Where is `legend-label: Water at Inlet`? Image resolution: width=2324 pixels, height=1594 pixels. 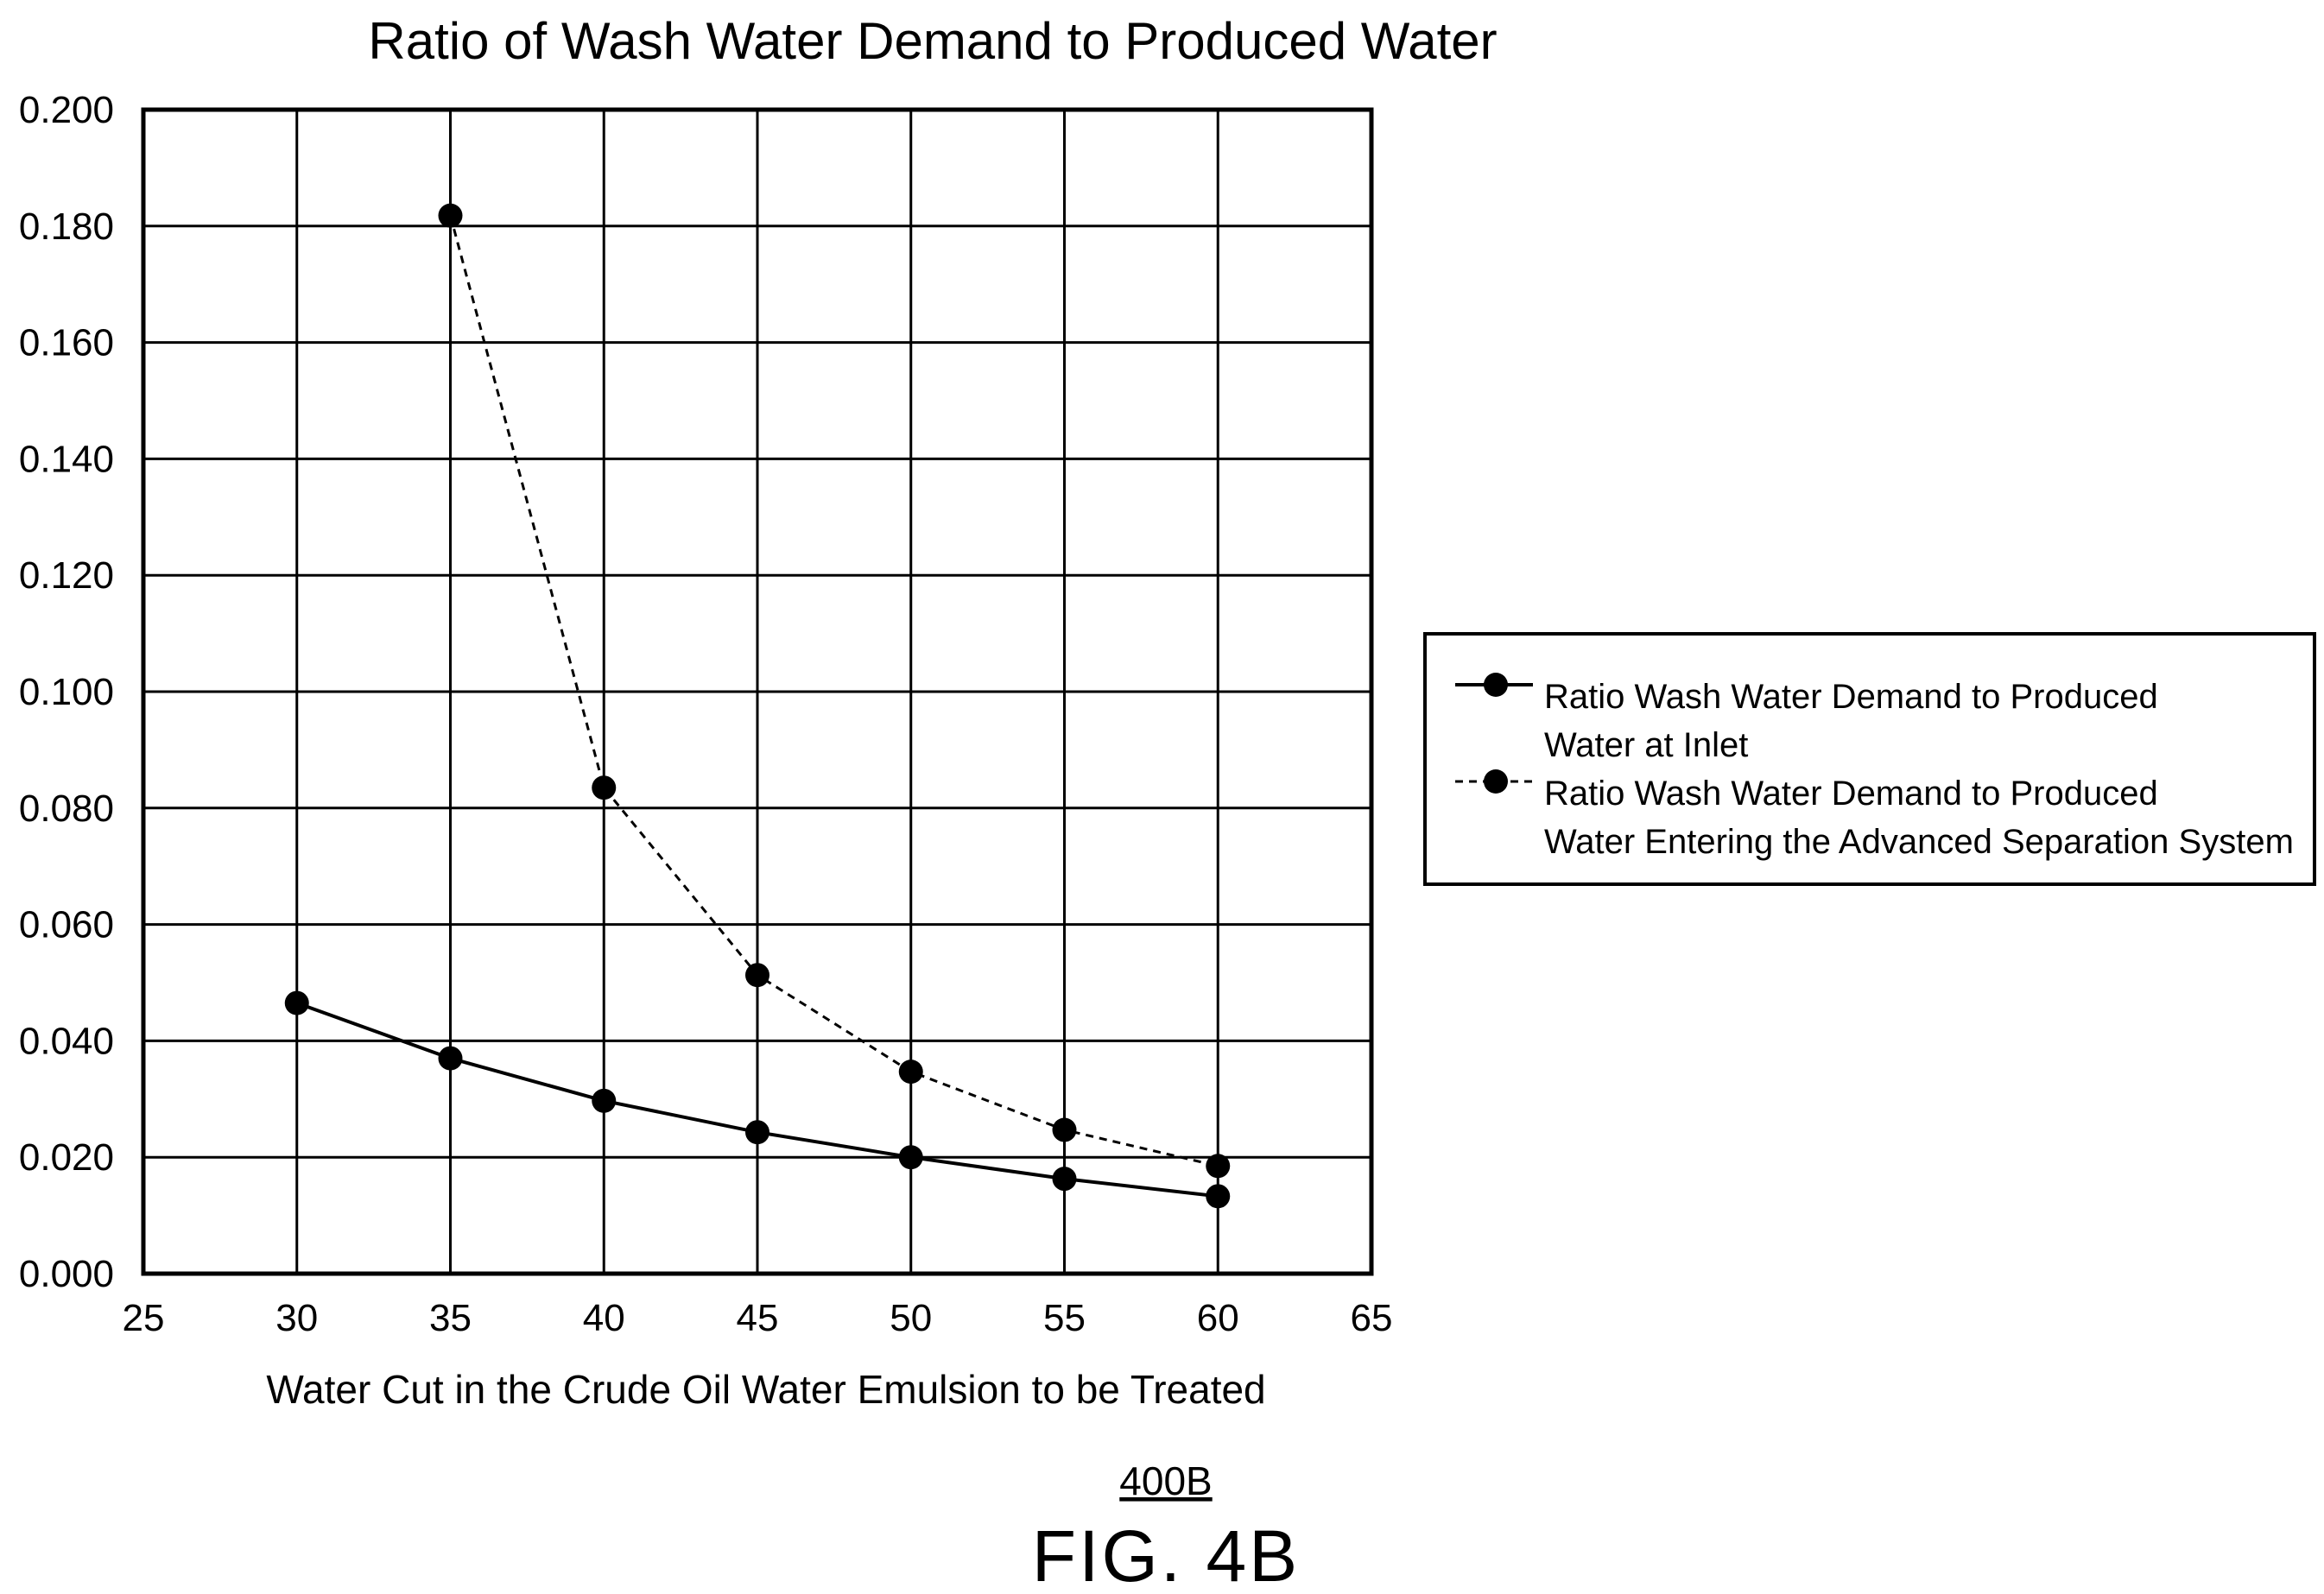
legend-label: Water at Inlet is located at coordinates (1646, 745).